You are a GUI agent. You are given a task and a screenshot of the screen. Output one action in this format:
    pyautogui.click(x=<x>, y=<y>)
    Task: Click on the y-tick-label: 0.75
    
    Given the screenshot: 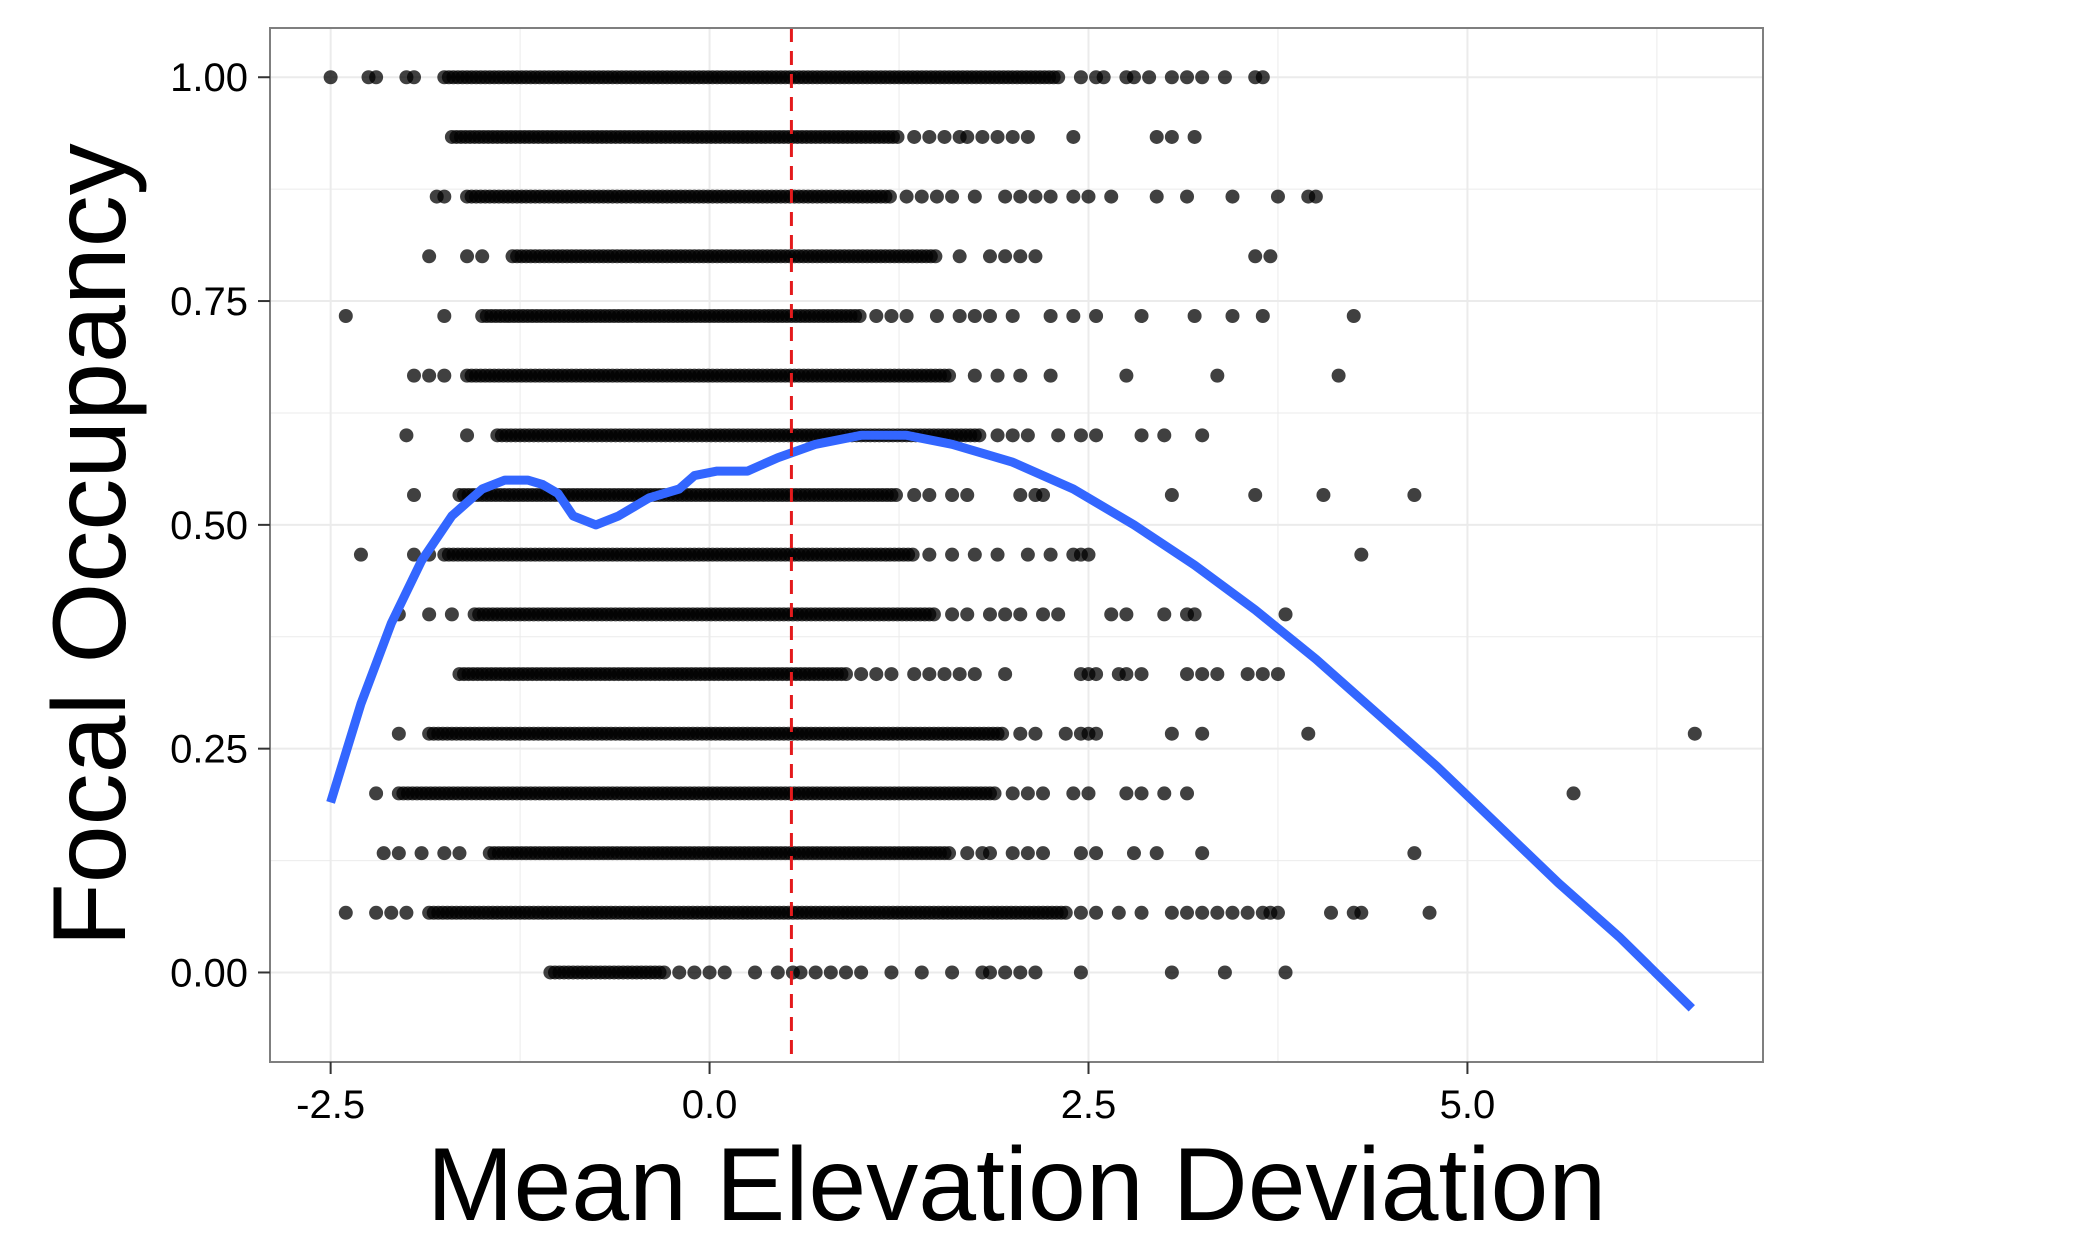 What is the action you would take?
    pyautogui.click(x=209, y=302)
    